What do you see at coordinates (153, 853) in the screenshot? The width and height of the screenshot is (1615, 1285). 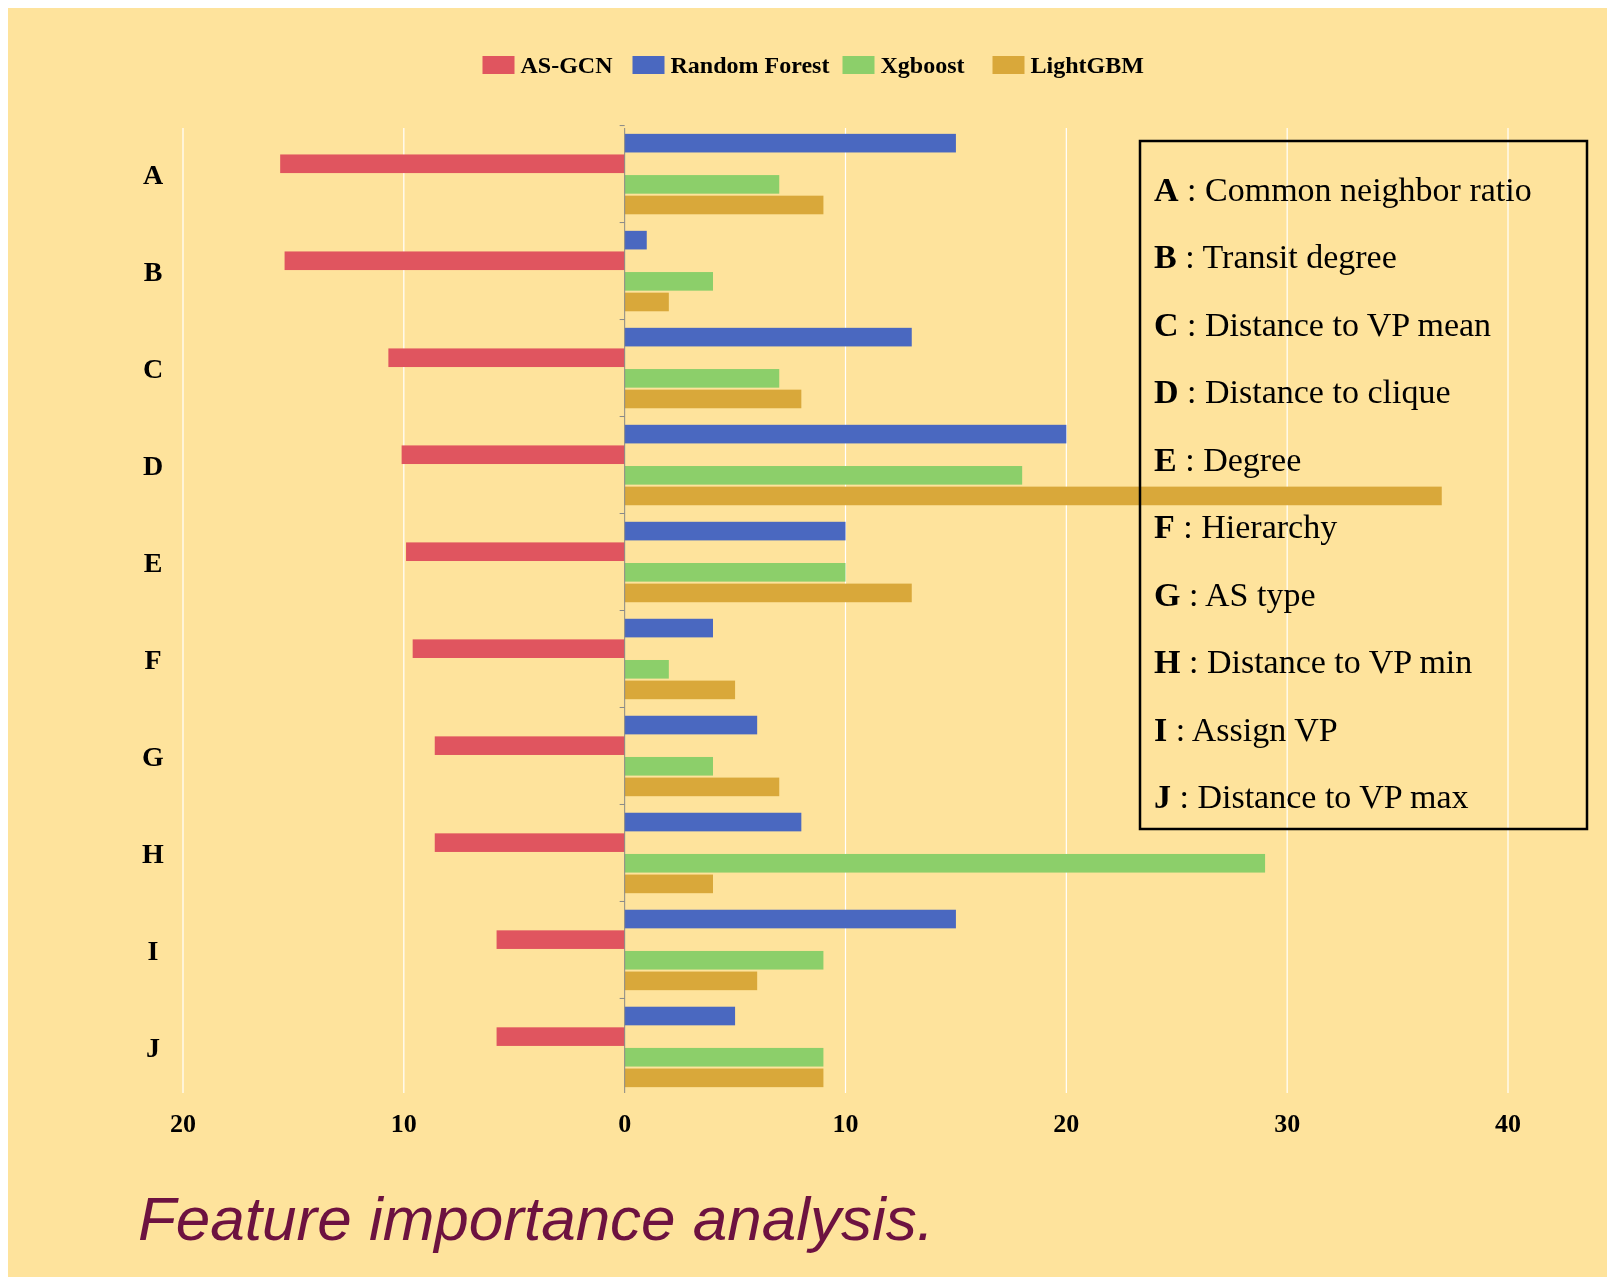 I see `y-tick-label: H` at bounding box center [153, 853].